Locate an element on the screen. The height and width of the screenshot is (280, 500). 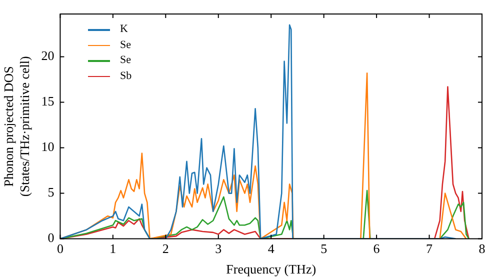
y-tick-label: 10 is located at coordinates (47, 146).